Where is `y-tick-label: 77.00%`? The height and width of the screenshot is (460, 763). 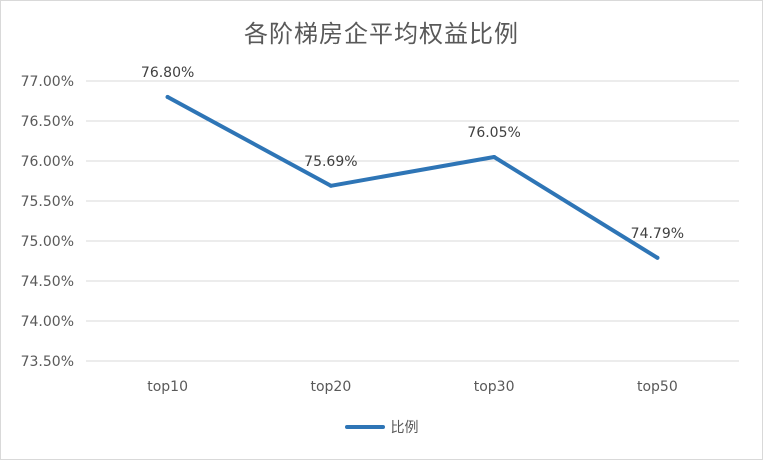 y-tick-label: 77.00% is located at coordinates (47, 82).